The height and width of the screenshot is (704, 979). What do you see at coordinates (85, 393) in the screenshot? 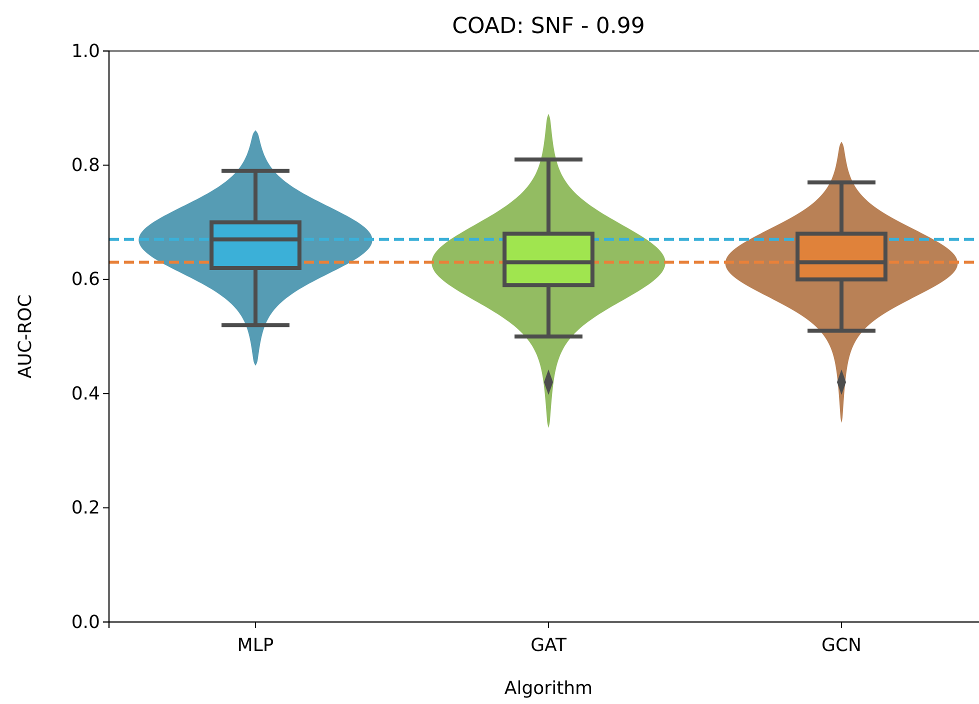
I see `y-tick-label: 0.4` at bounding box center [85, 393].